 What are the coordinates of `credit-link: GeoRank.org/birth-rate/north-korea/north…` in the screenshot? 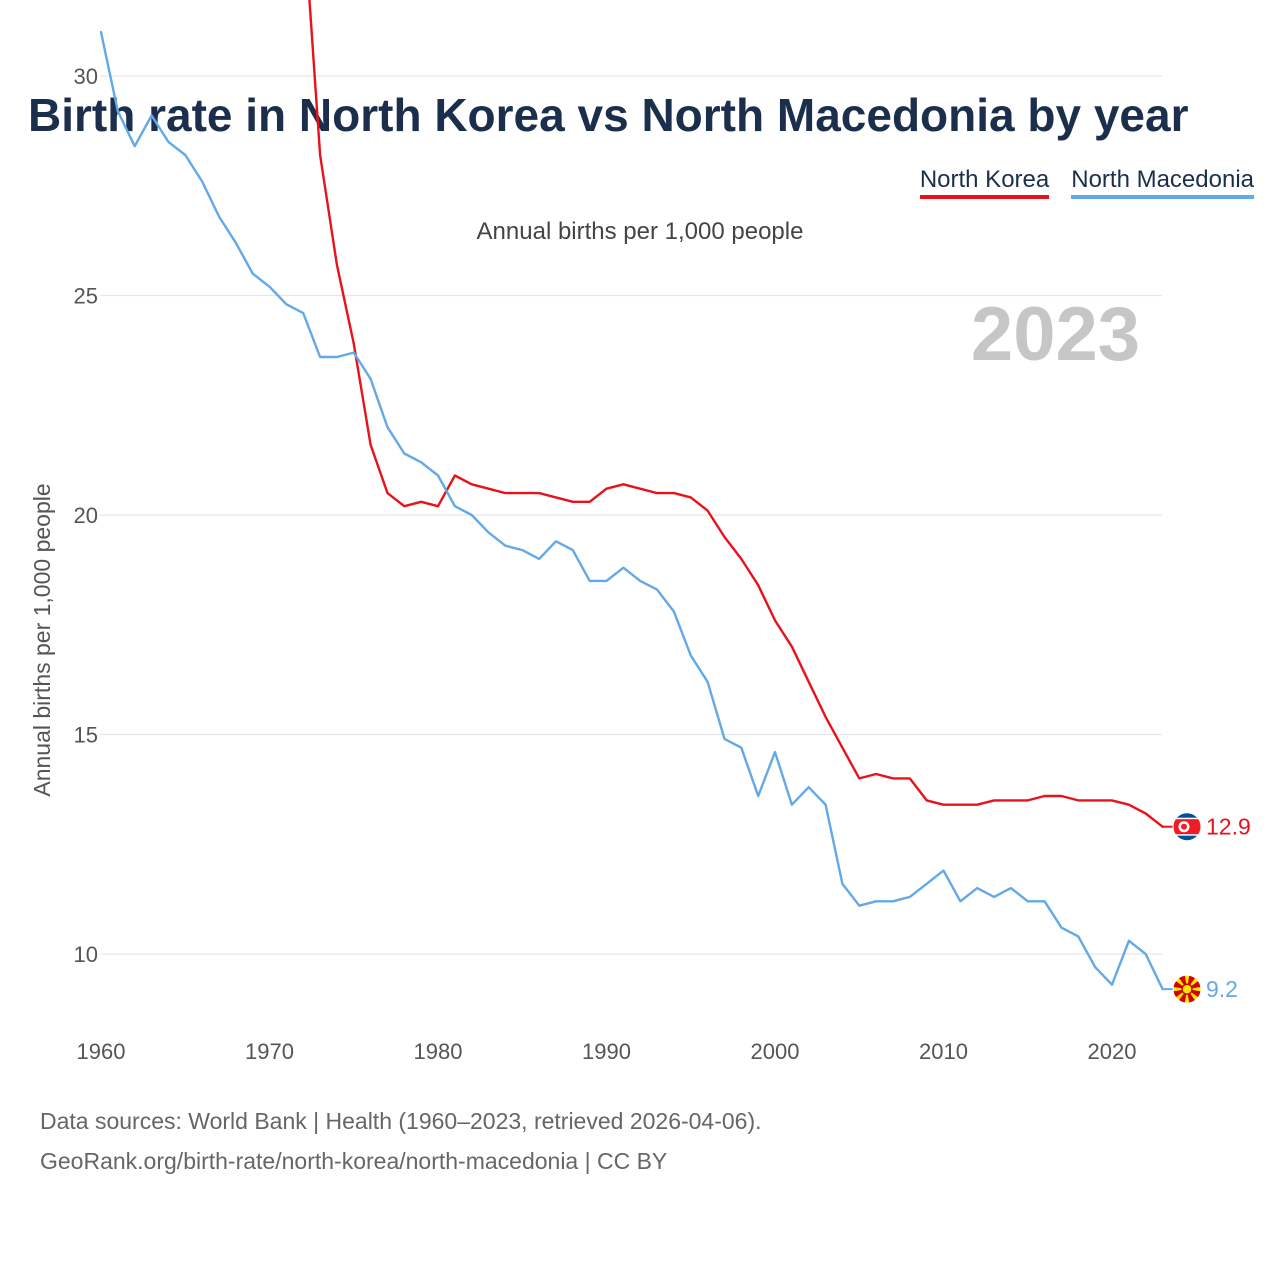 It's located at (354, 1161).